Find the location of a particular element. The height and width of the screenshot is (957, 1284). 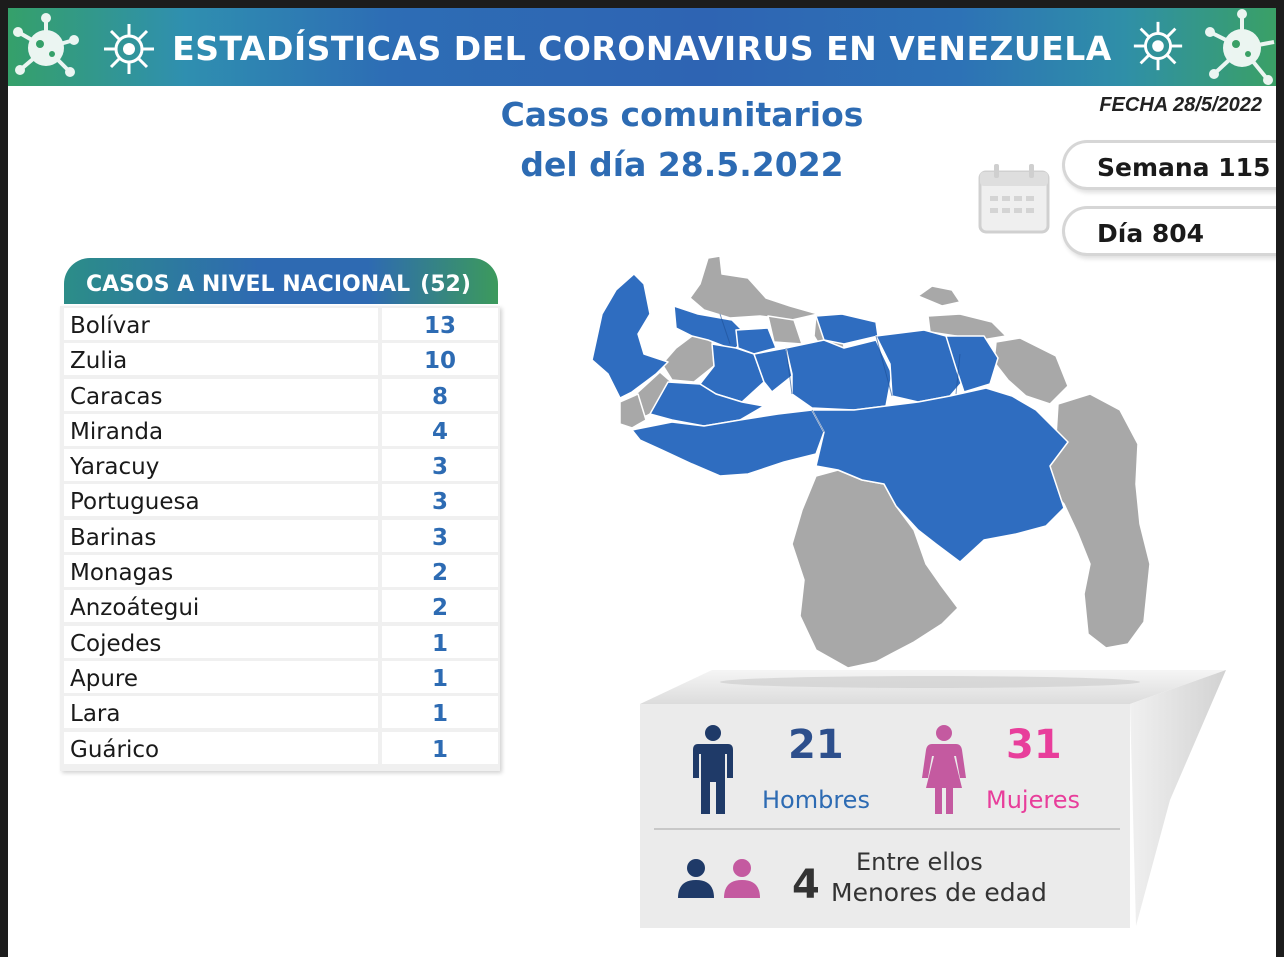

table-row: Portuguesa 3 is located at coordinates (281, 500).